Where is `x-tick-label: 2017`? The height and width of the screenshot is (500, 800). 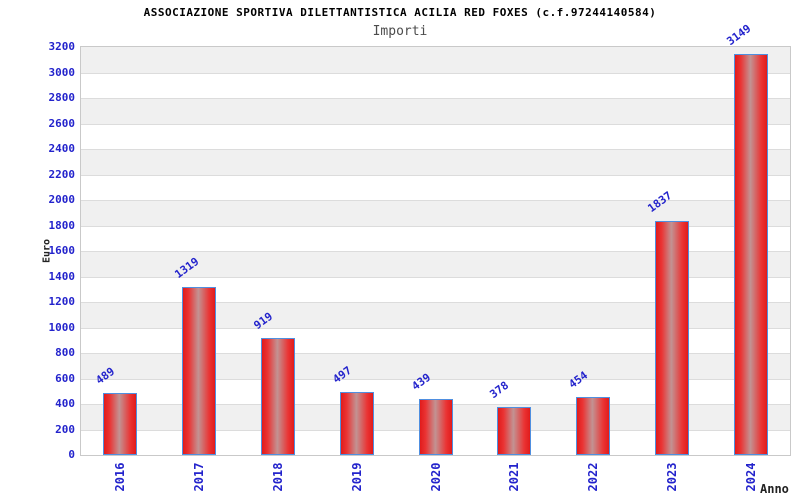
x-tick-label: 2017 is located at coordinates (199, 477).